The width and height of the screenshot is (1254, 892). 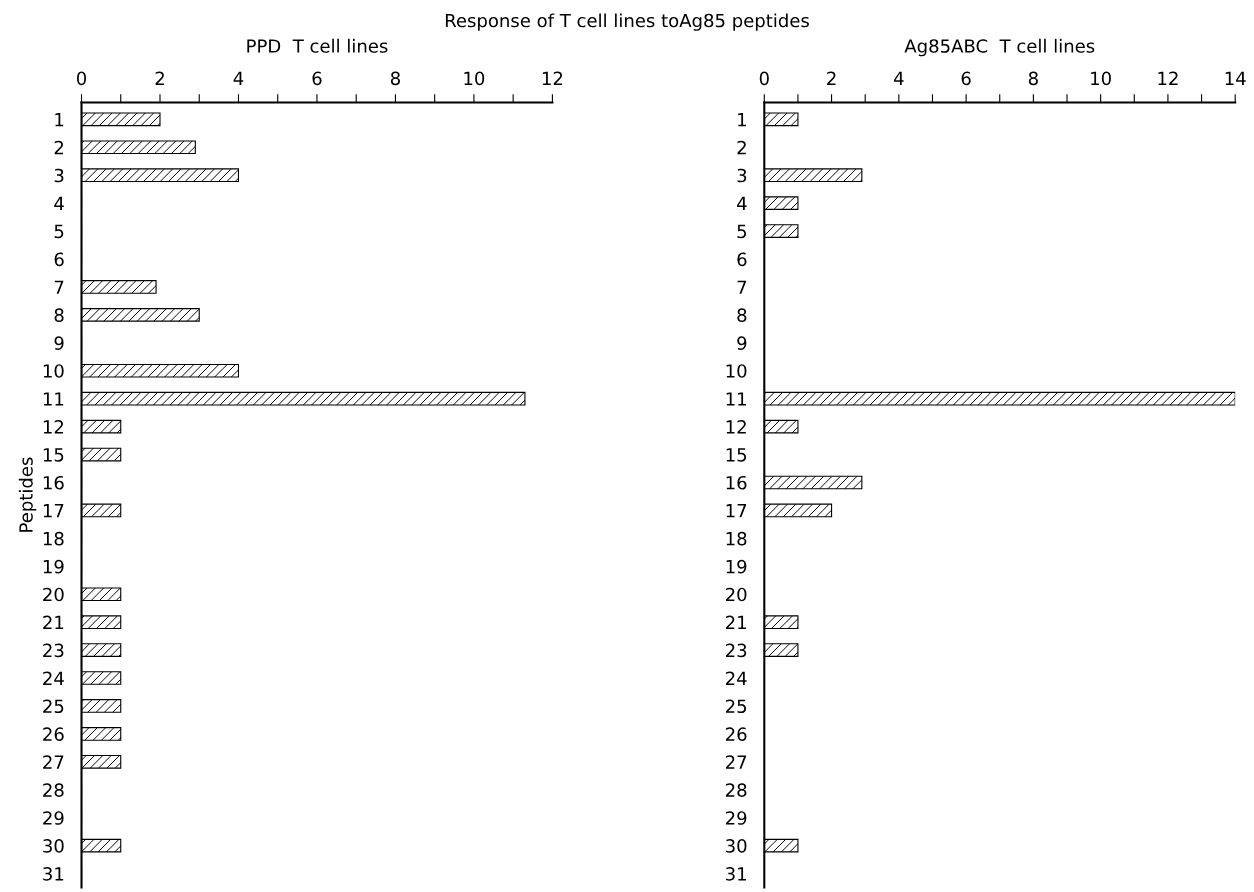 What do you see at coordinates (999, 47) in the screenshot?
I see `chart-title: Ag85ABC T cell lines` at bounding box center [999, 47].